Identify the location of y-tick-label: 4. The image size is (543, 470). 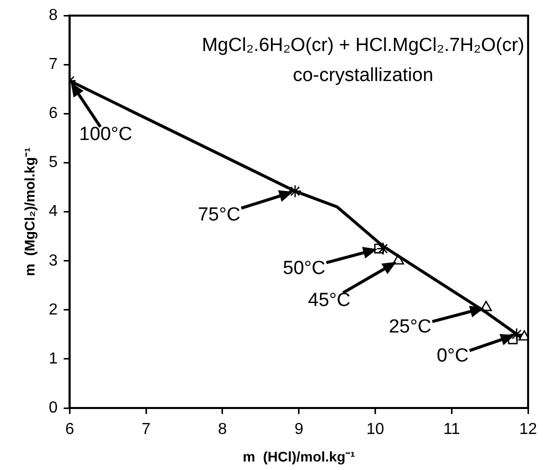
(53, 211).